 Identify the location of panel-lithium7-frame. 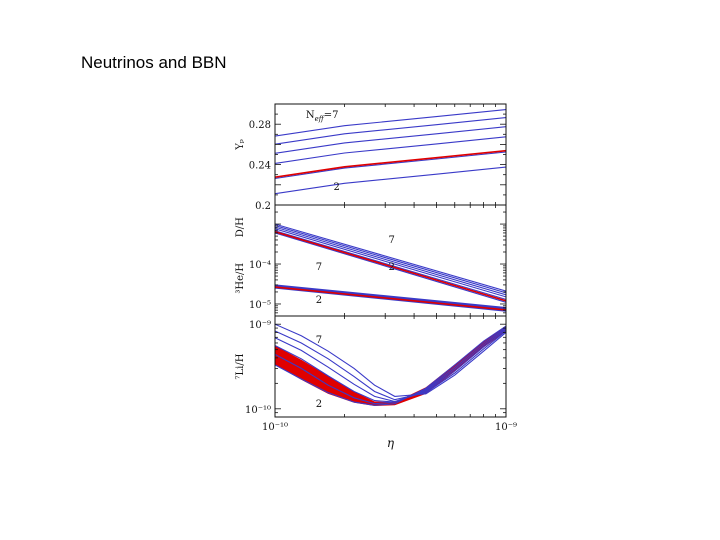
(390, 366).